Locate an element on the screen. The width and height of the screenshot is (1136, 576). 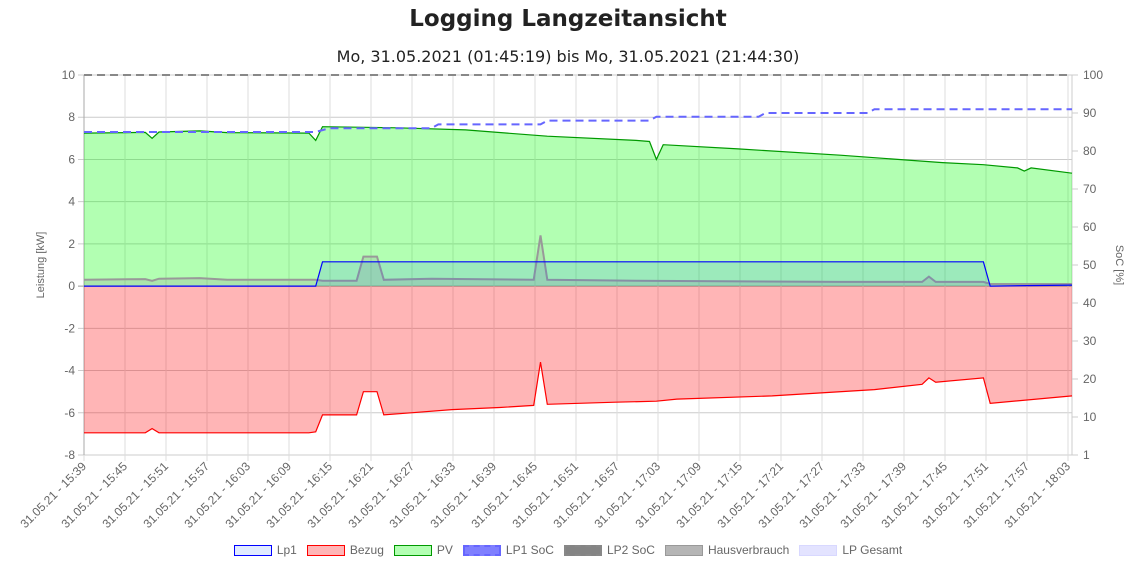
y2-tick-label: 60 is located at coordinates (1090, 227).